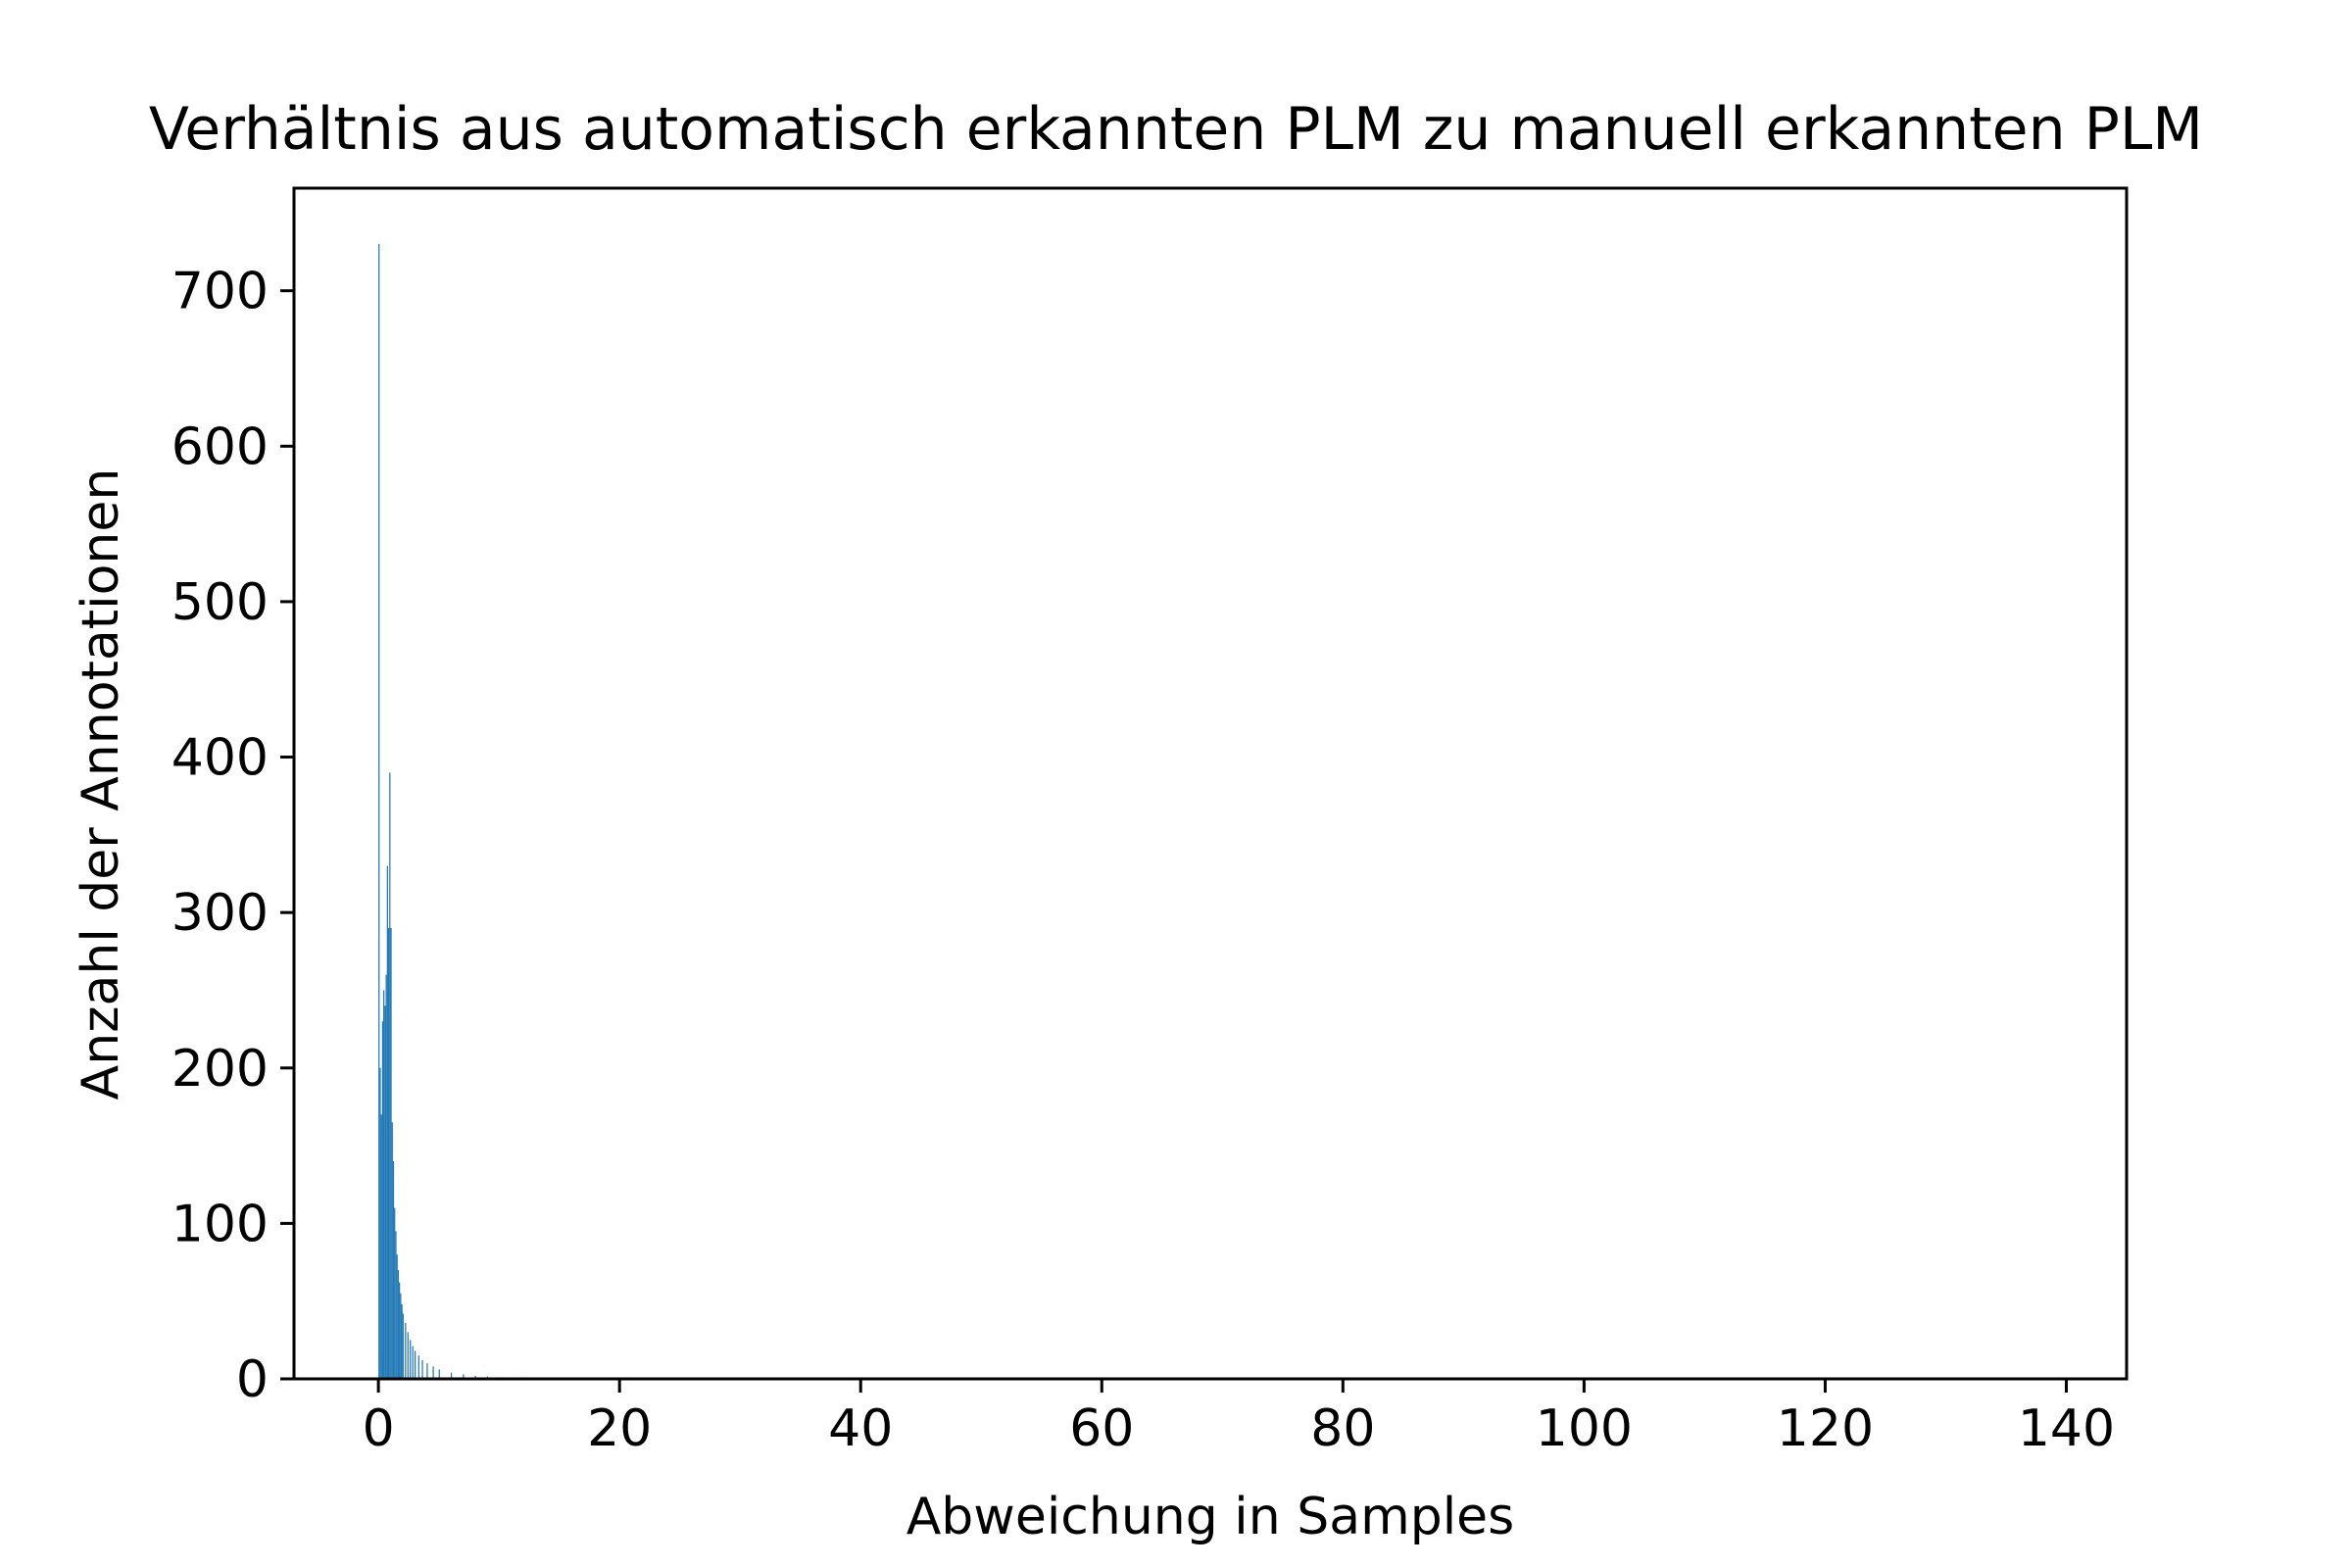  Describe the element at coordinates (220, 602) in the screenshot. I see `y-tick-label: 500` at that location.